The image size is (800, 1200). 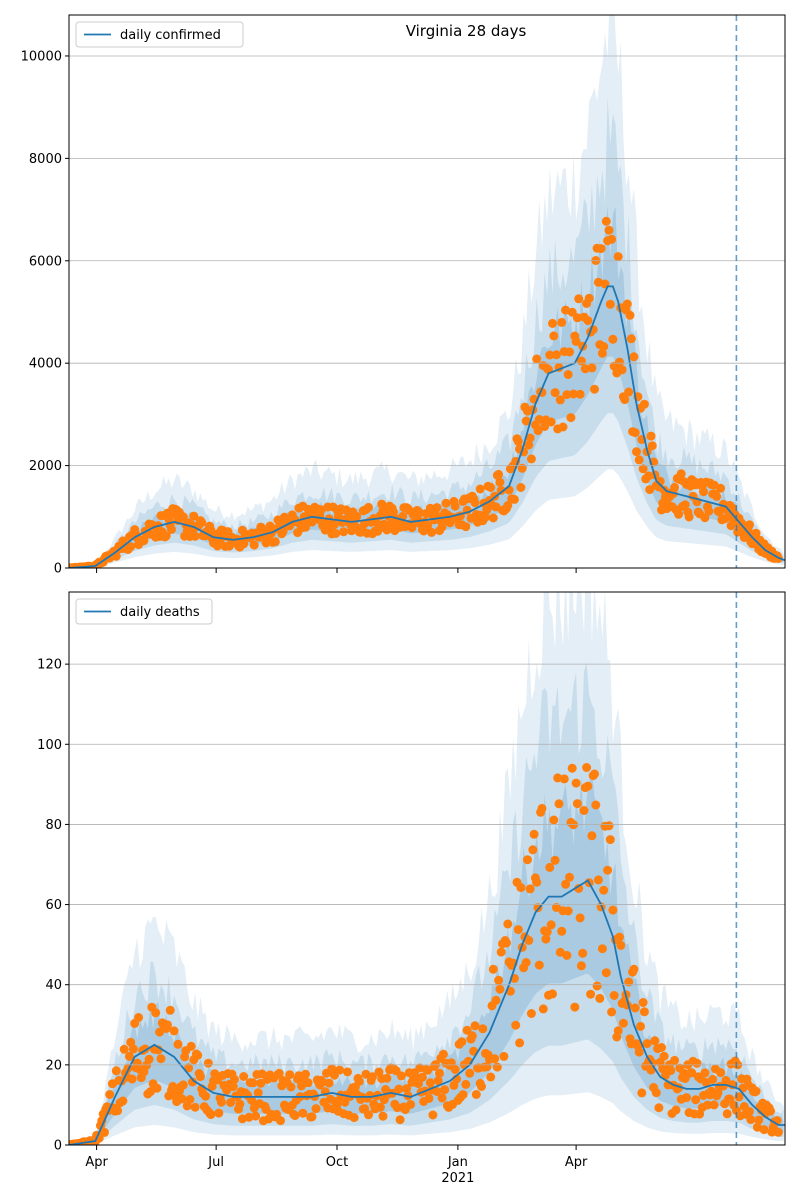 I want to click on legend: daily deaths, so click(x=144, y=611).